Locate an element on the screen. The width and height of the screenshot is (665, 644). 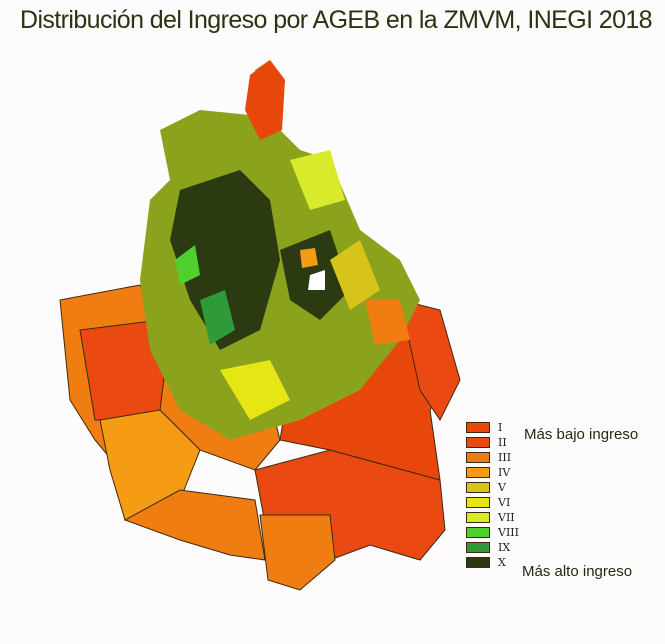
legend-label: I is located at coordinates (500, 427).